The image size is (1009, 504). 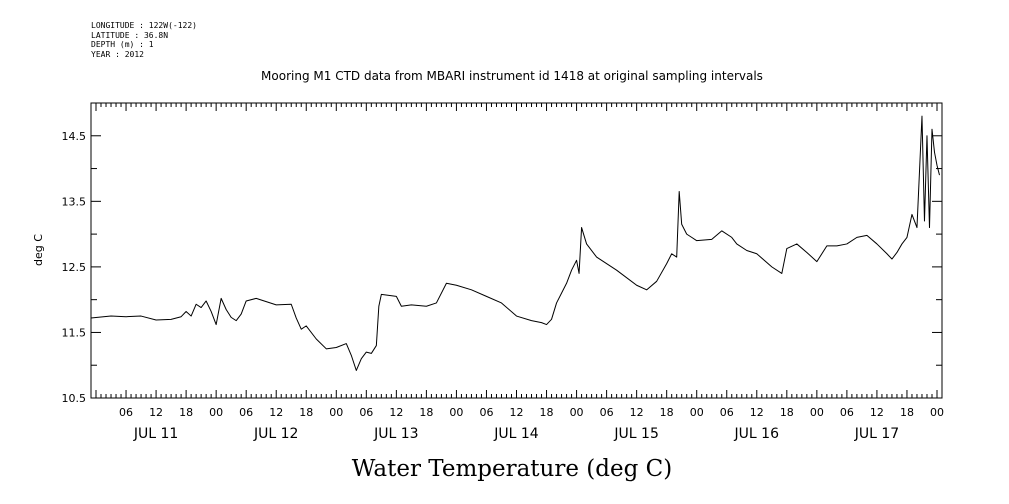 What do you see at coordinates (74, 267) in the screenshot?
I see `y-tick-label: 12.5` at bounding box center [74, 267].